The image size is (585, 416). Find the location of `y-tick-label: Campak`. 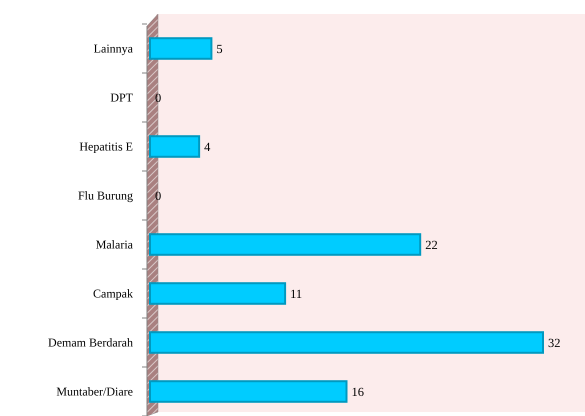

y-tick-label: Campak is located at coordinates (113, 293).